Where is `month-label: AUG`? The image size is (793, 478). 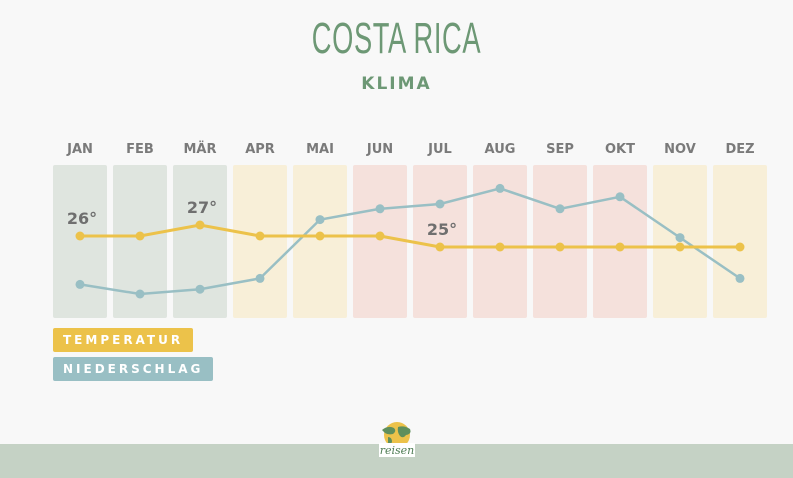
month-label: AUG is located at coordinates (500, 149).